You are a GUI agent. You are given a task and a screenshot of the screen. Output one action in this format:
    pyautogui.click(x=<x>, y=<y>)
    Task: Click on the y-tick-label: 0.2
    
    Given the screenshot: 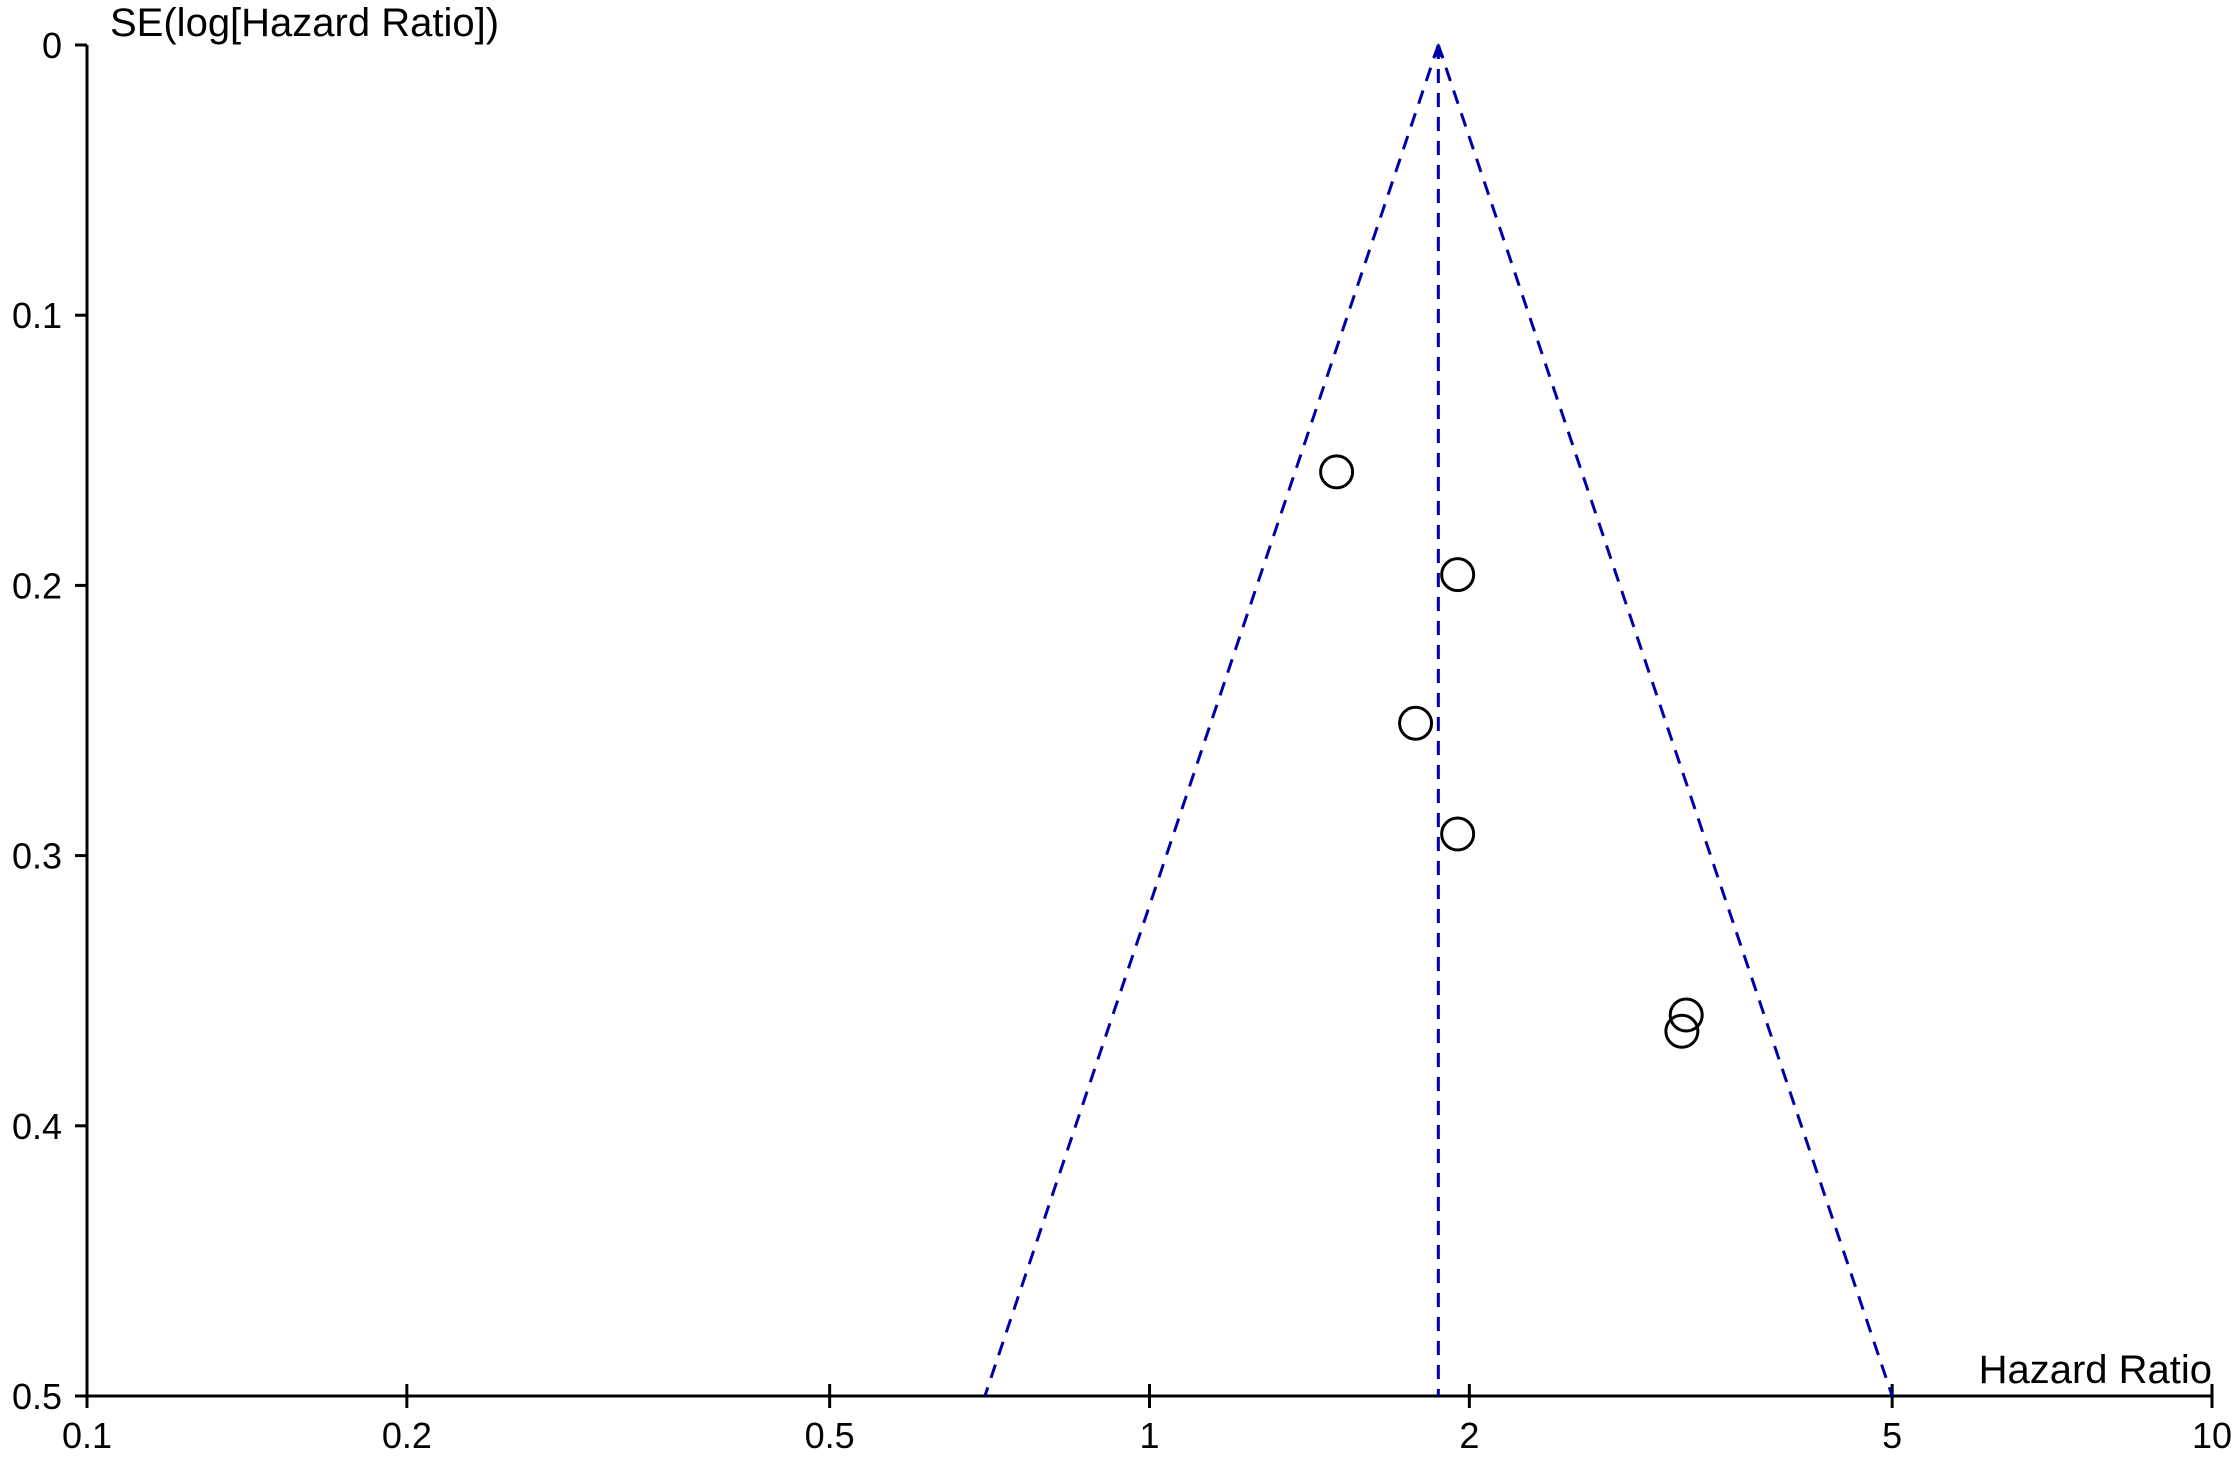 What is the action you would take?
    pyautogui.click(x=37, y=585)
    